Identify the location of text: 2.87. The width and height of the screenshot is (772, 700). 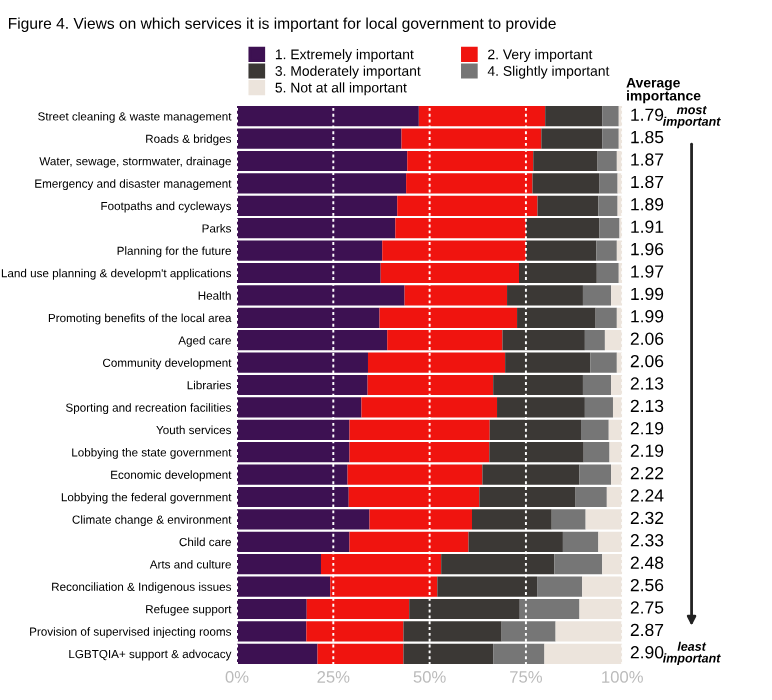
(647, 630).